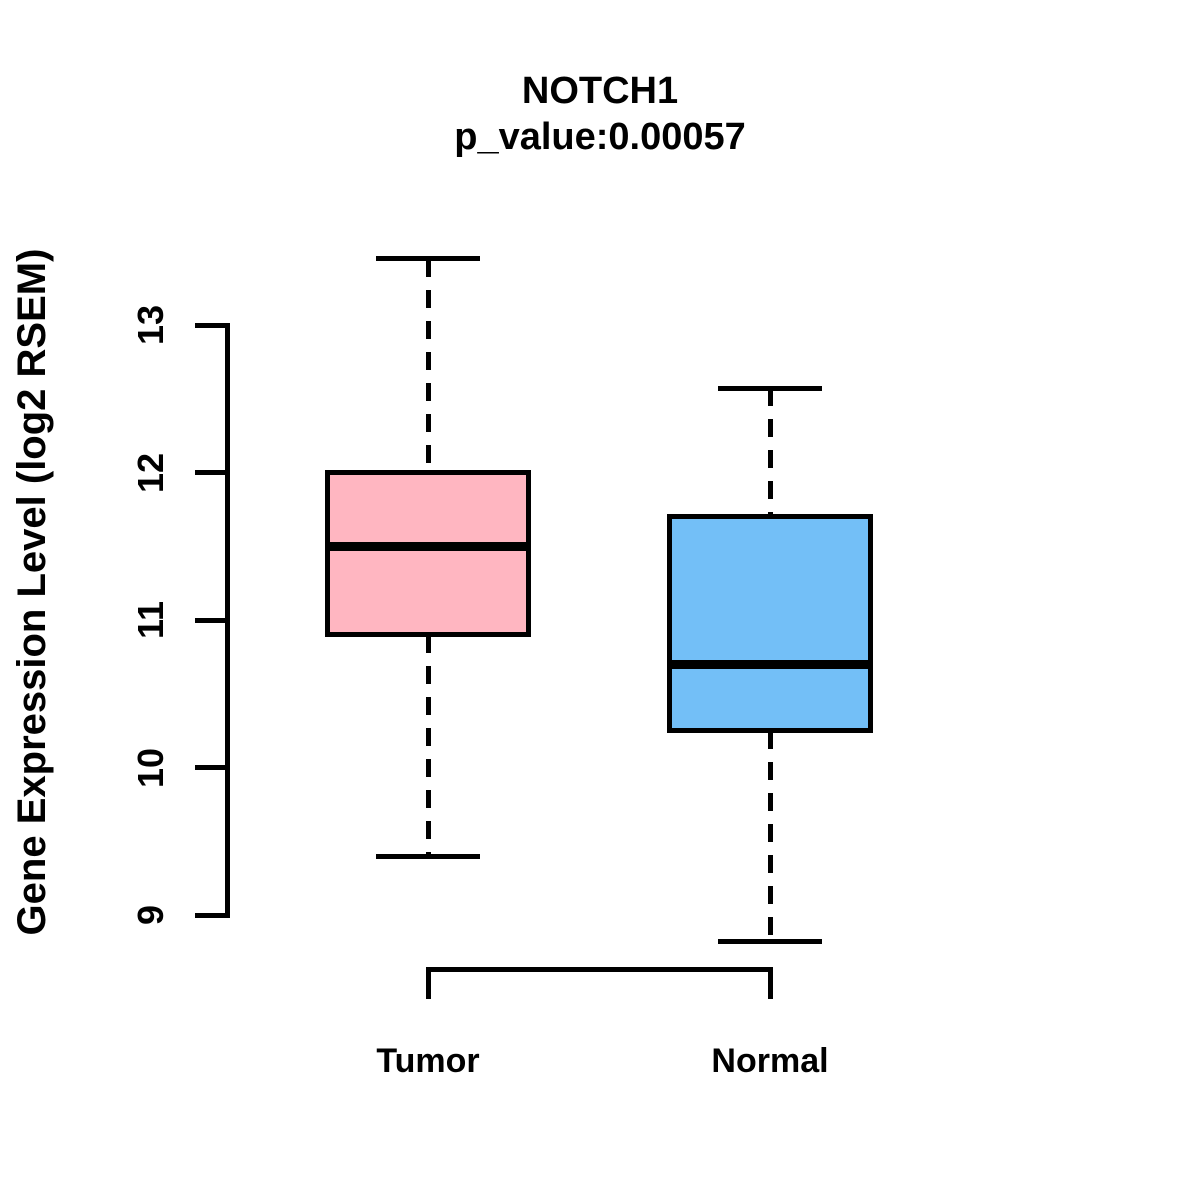 The image size is (1200, 1200). I want to click on chart-title: NOTCH1, so click(600, 91).